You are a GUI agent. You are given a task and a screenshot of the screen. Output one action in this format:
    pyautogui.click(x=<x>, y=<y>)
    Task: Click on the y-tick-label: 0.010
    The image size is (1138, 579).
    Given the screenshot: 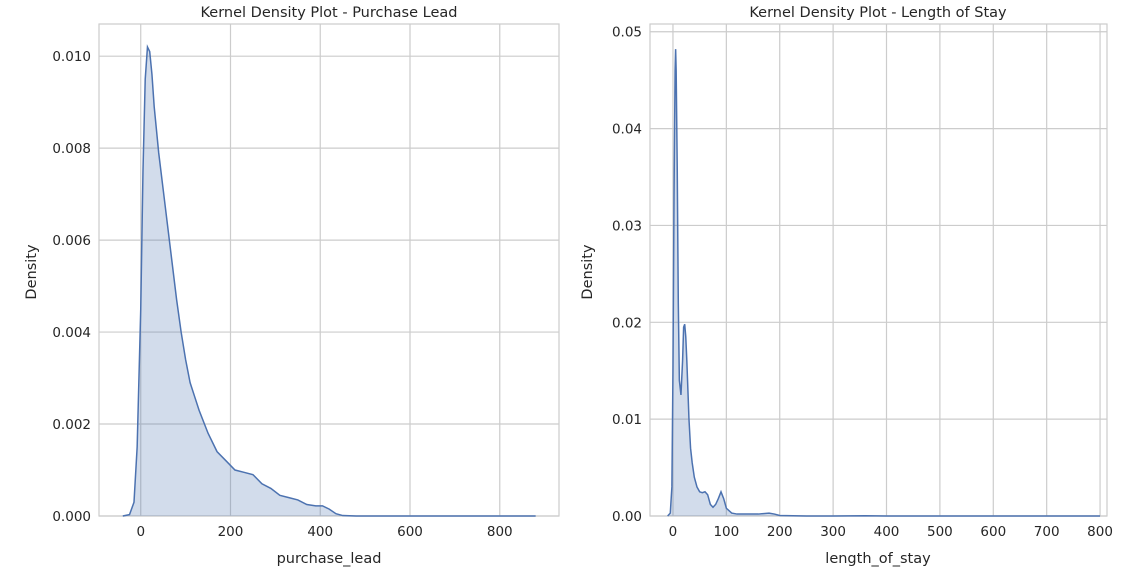 What is the action you would take?
    pyautogui.click(x=71, y=57)
    